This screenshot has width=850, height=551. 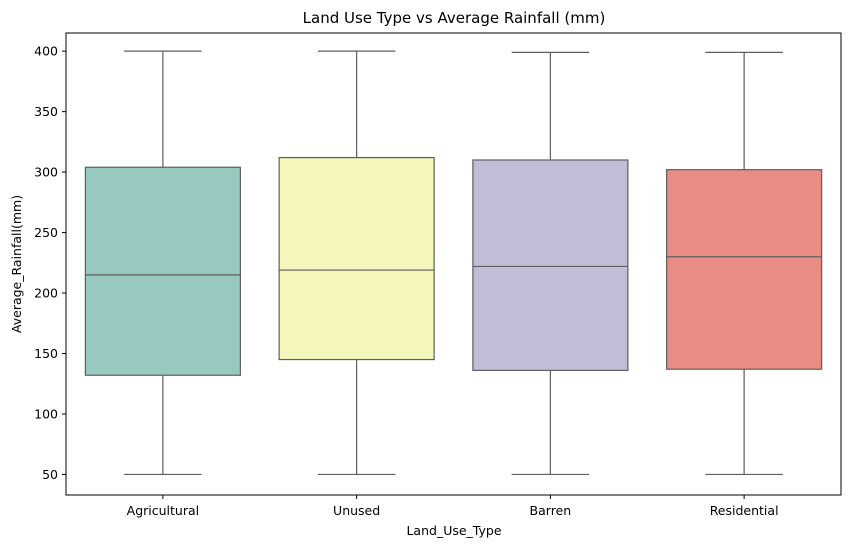 I want to click on y-tick-label: 100, so click(x=46, y=413).